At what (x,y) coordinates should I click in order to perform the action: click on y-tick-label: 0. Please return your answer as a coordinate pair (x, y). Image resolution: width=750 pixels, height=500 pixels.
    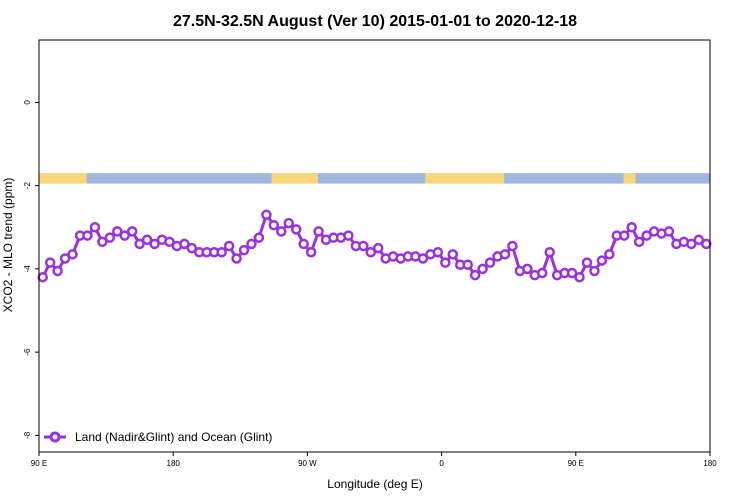
    Looking at the image, I should click on (27, 102).